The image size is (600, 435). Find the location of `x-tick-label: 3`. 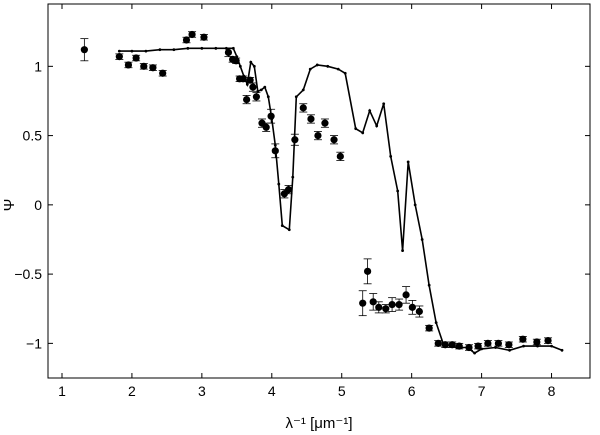

x-tick-label: 3 is located at coordinates (202, 391).